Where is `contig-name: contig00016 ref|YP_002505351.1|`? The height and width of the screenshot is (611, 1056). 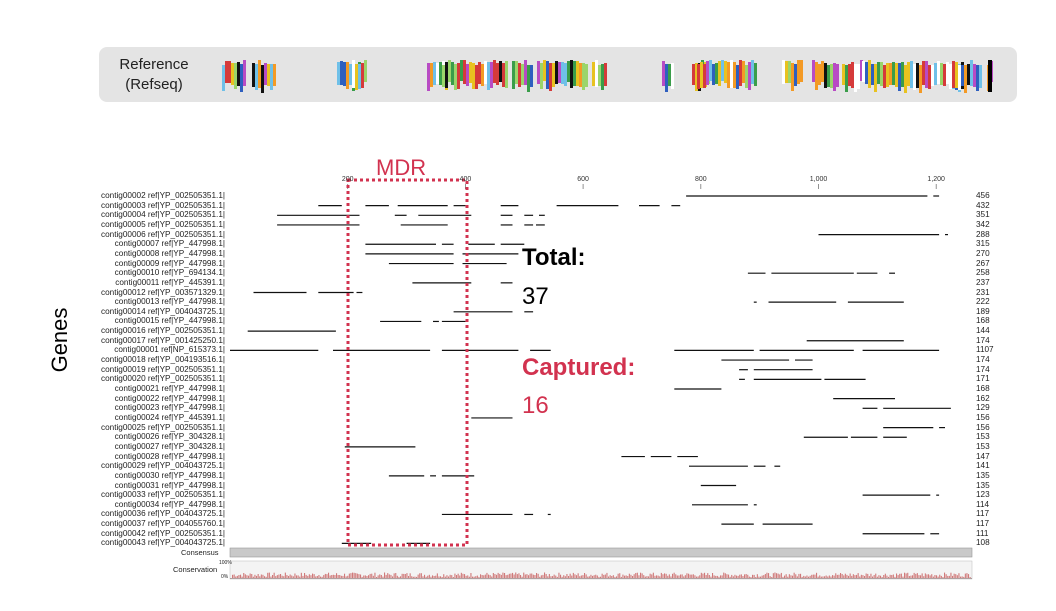
contig-name: contig00016 ref|YP_002505351.1| is located at coordinates (163, 331).